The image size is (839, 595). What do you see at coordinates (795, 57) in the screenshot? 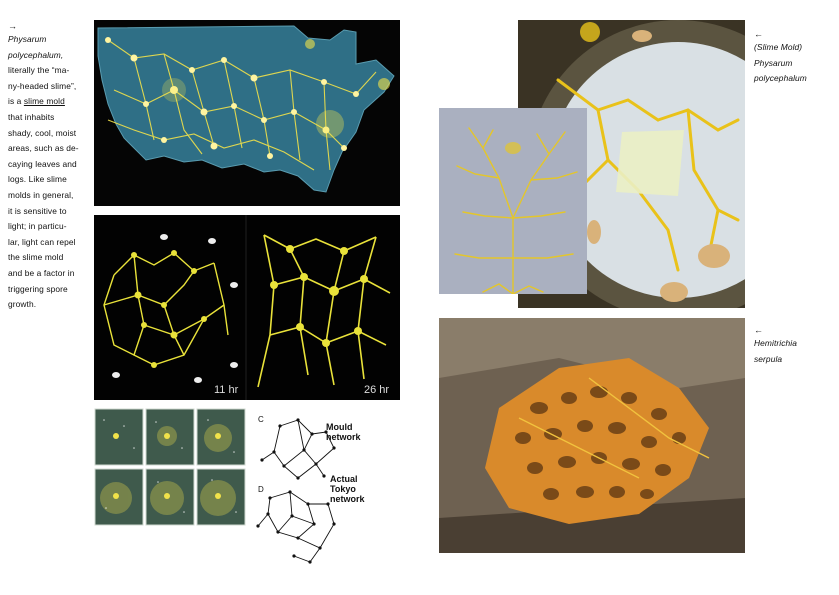
I see `right-caption-slime-mold: ← (Slime Mold) Physarum polycephalum` at bounding box center [795, 57].